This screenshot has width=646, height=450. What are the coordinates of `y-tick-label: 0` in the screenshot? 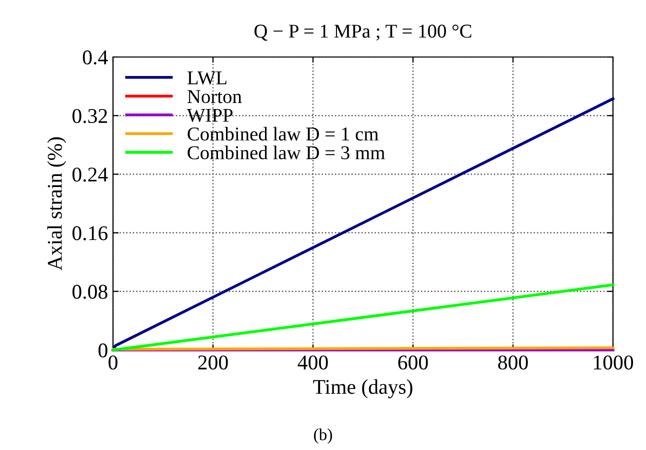 It's located at (103, 350).